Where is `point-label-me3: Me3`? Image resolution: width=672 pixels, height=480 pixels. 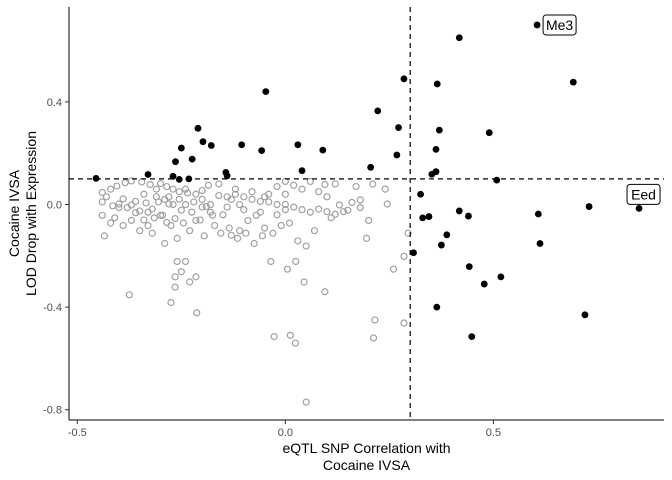
point-label-me3: Me3 is located at coordinates (559, 25).